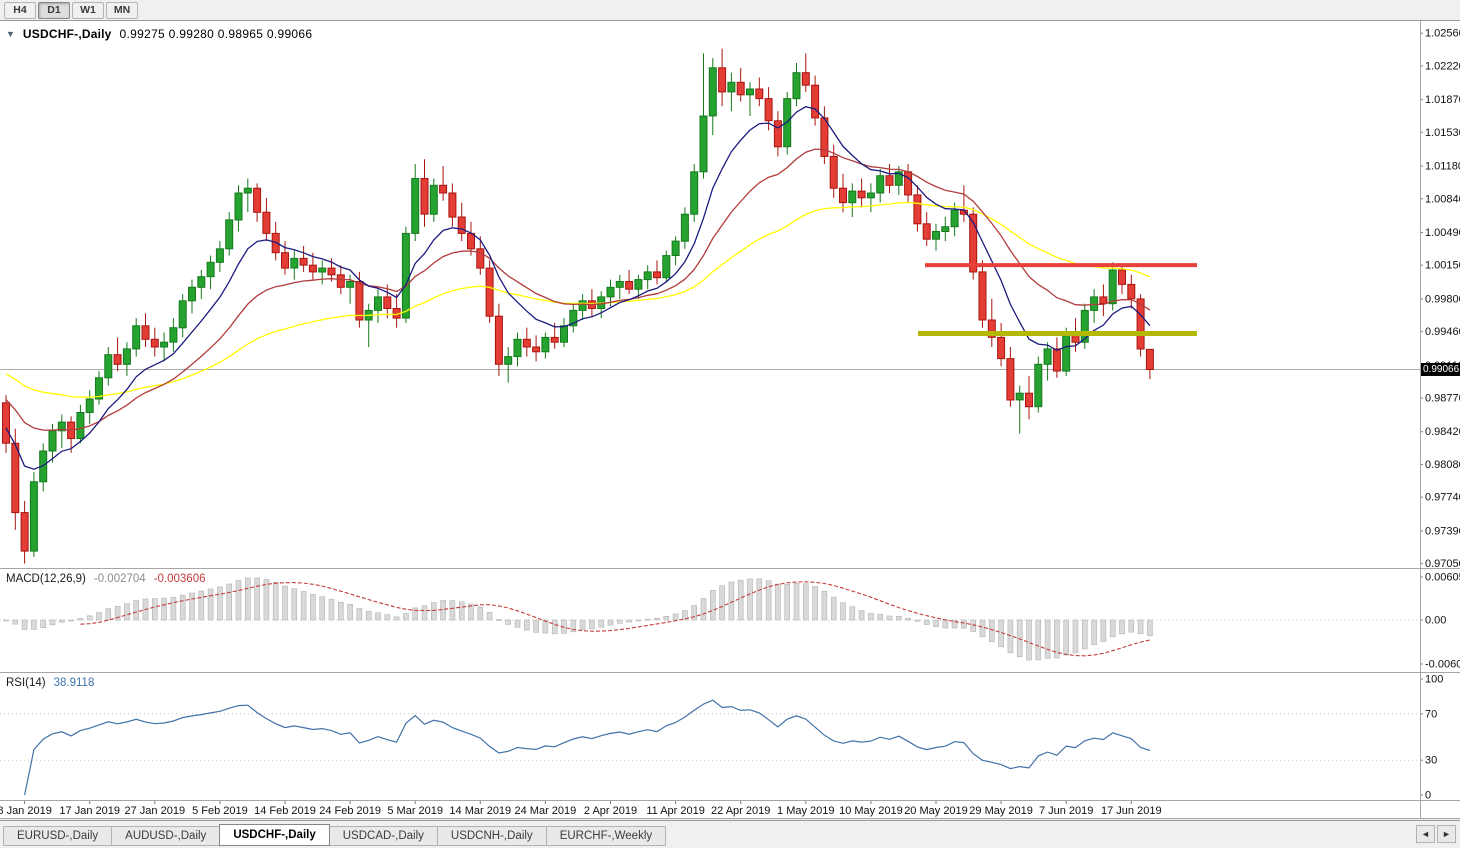 This screenshot has width=1460, height=848. What do you see at coordinates (285, 811) in the screenshot?
I see `svg-text: 14 Feb 2019` at bounding box center [285, 811].